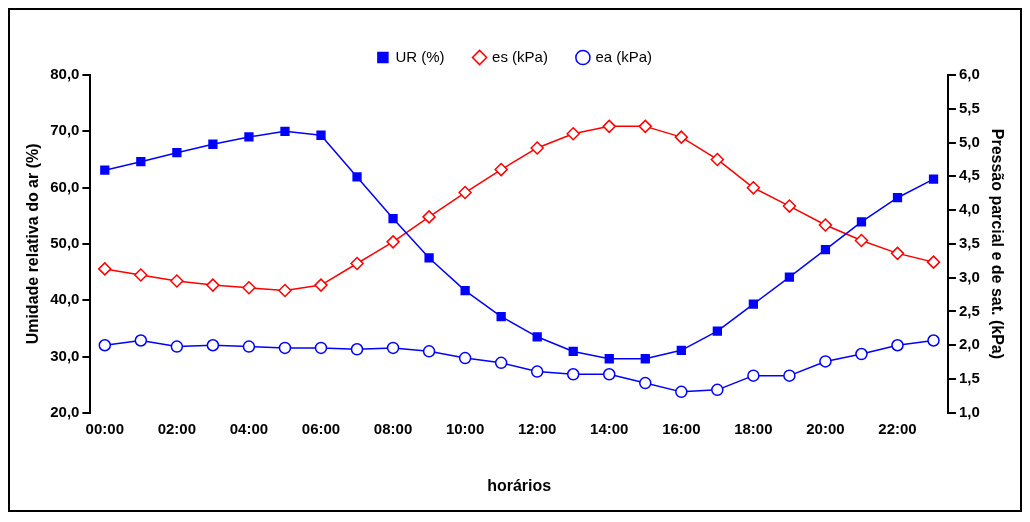  What do you see at coordinates (969, 310) in the screenshot?
I see `y2-tick-label: 2,5` at bounding box center [969, 310].